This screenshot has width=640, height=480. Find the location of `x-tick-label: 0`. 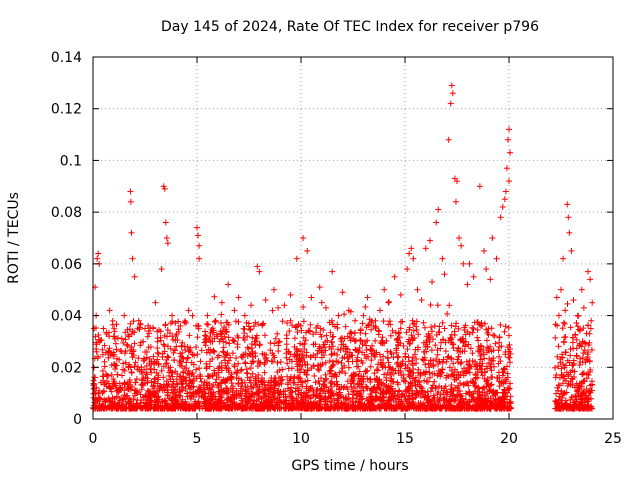

x-tick-label: 0 is located at coordinates (93, 439).